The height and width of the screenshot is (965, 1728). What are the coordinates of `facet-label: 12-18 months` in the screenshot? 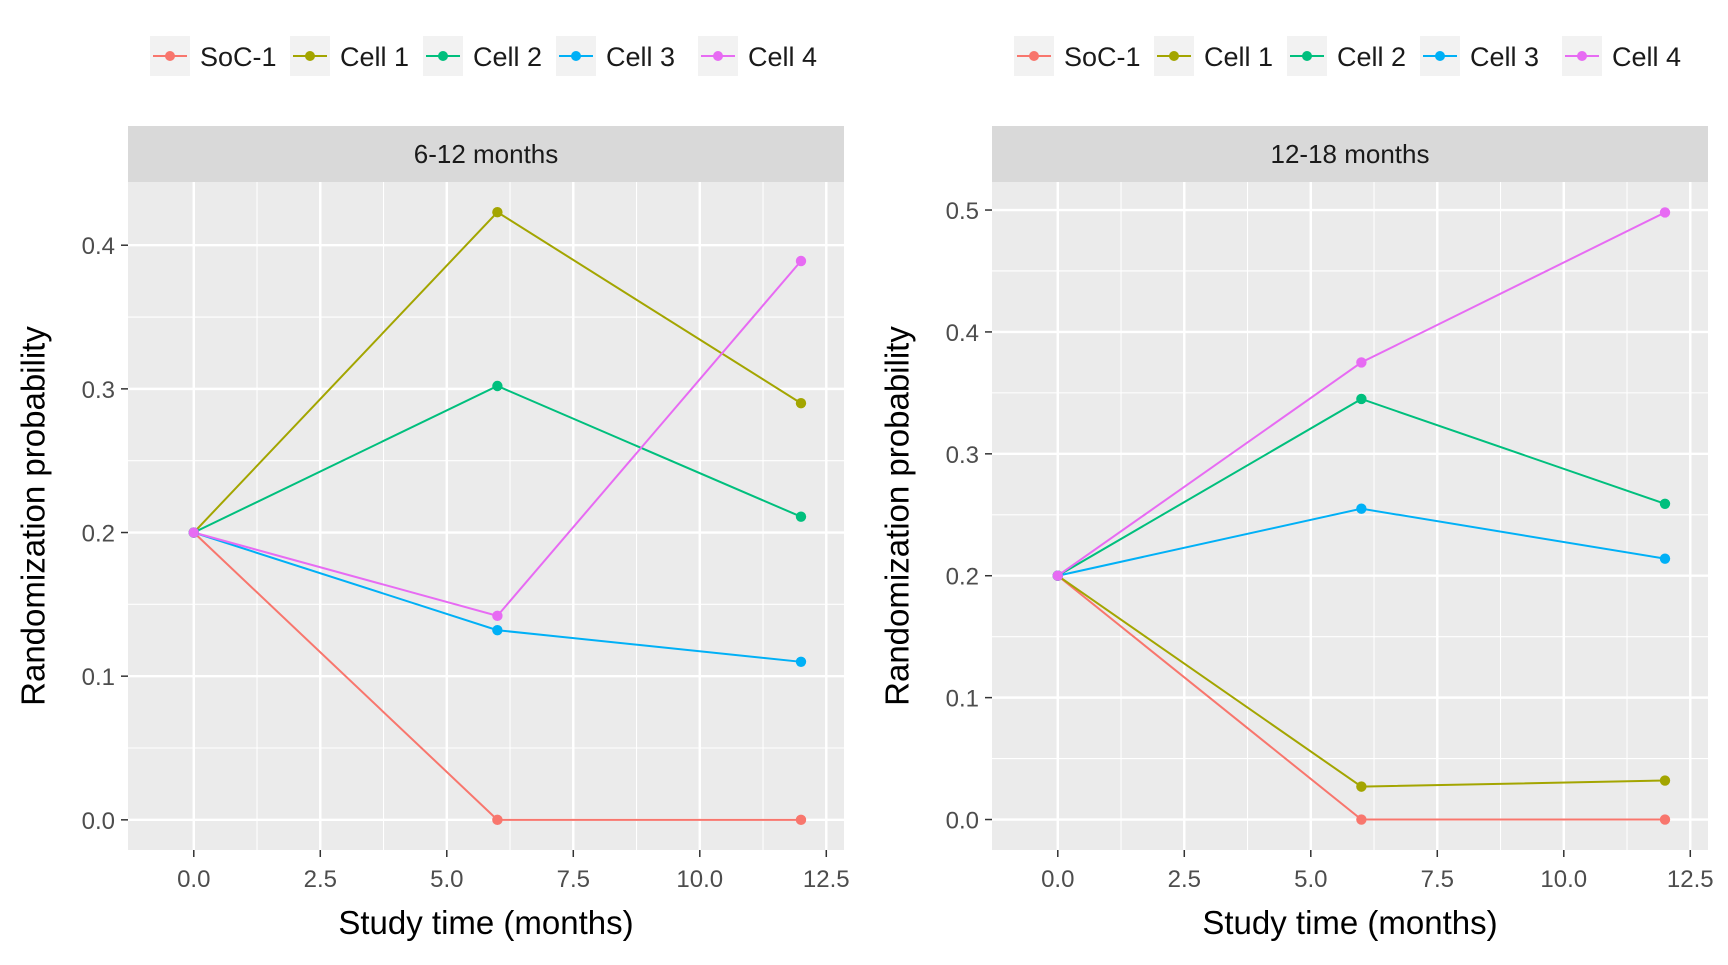 It's located at (1350, 154).